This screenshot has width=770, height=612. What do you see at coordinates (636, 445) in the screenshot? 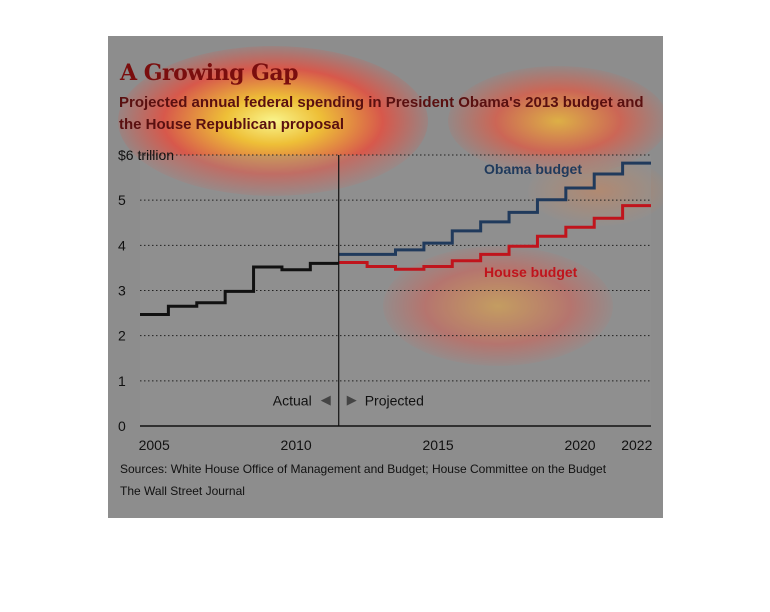
I see `x-tick-label: 2022` at bounding box center [636, 445].